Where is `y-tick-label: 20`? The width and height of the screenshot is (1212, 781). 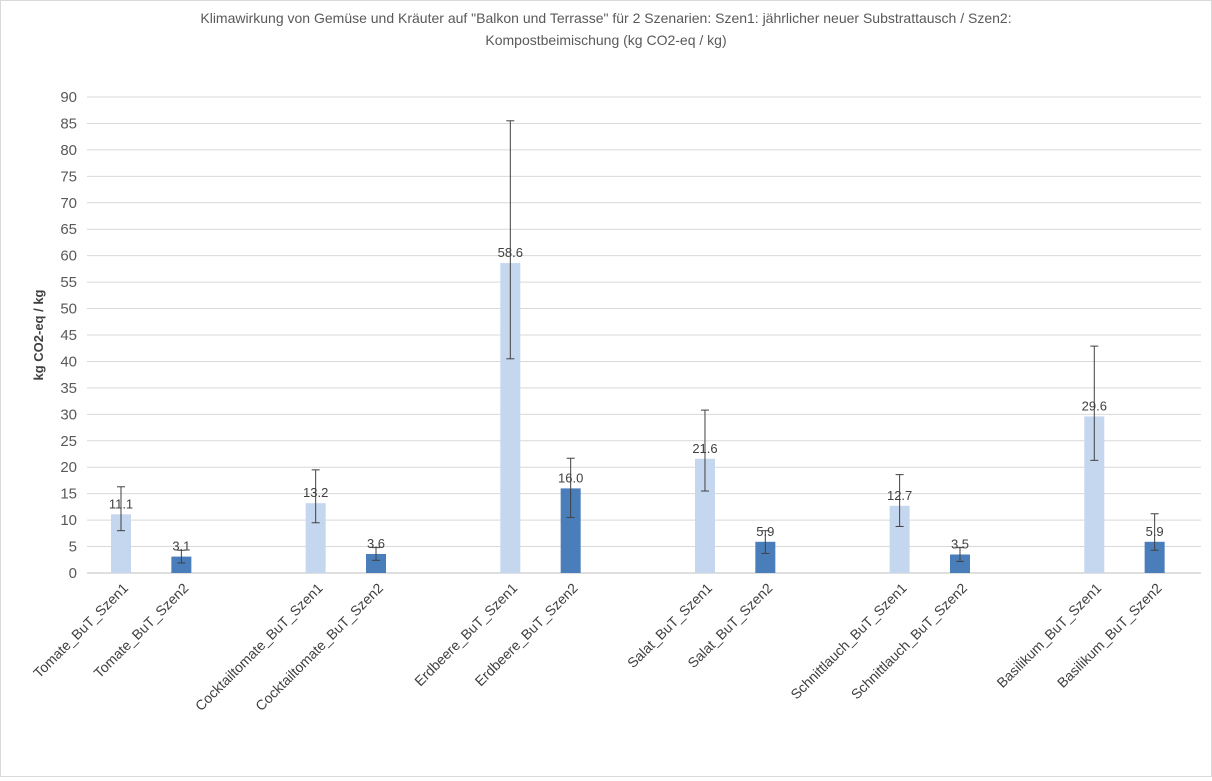
y-tick-label: 20 is located at coordinates (68, 467).